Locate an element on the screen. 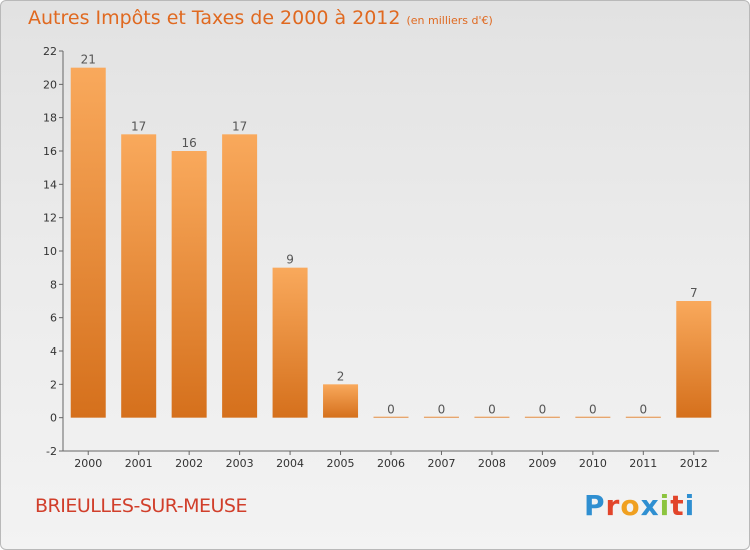 This screenshot has height=550, width=750. bar-2009 is located at coordinates (542, 417).